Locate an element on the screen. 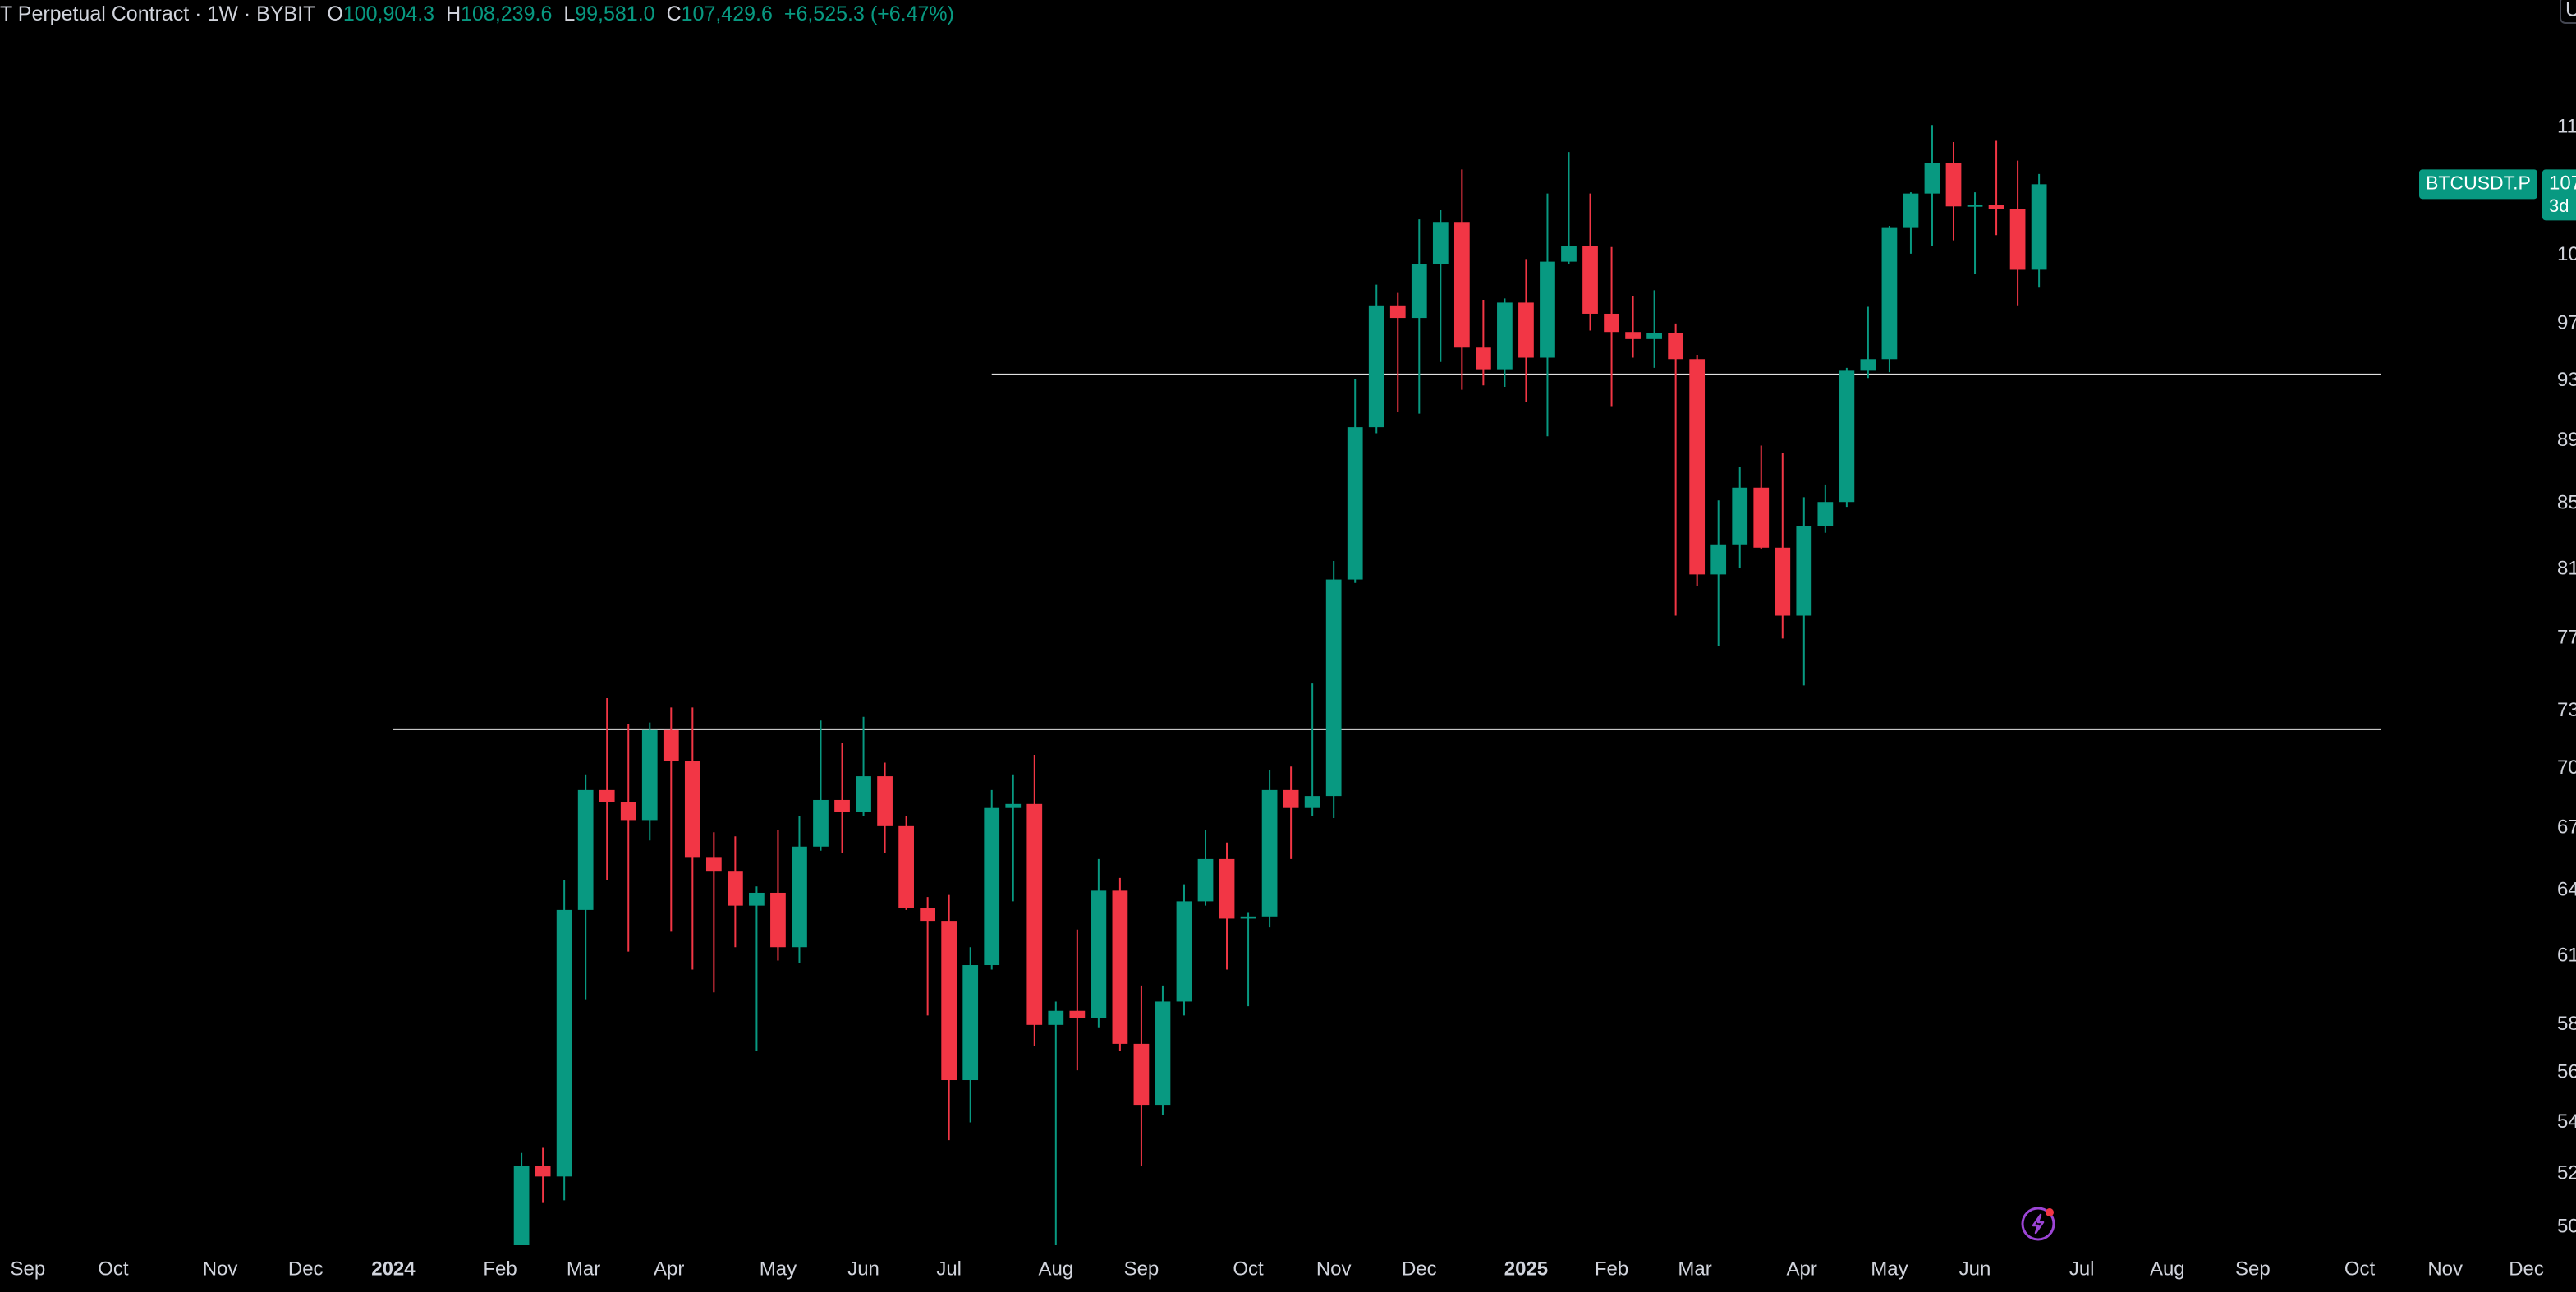  y-tick-label: 85,000.0 is located at coordinates (2566, 503).